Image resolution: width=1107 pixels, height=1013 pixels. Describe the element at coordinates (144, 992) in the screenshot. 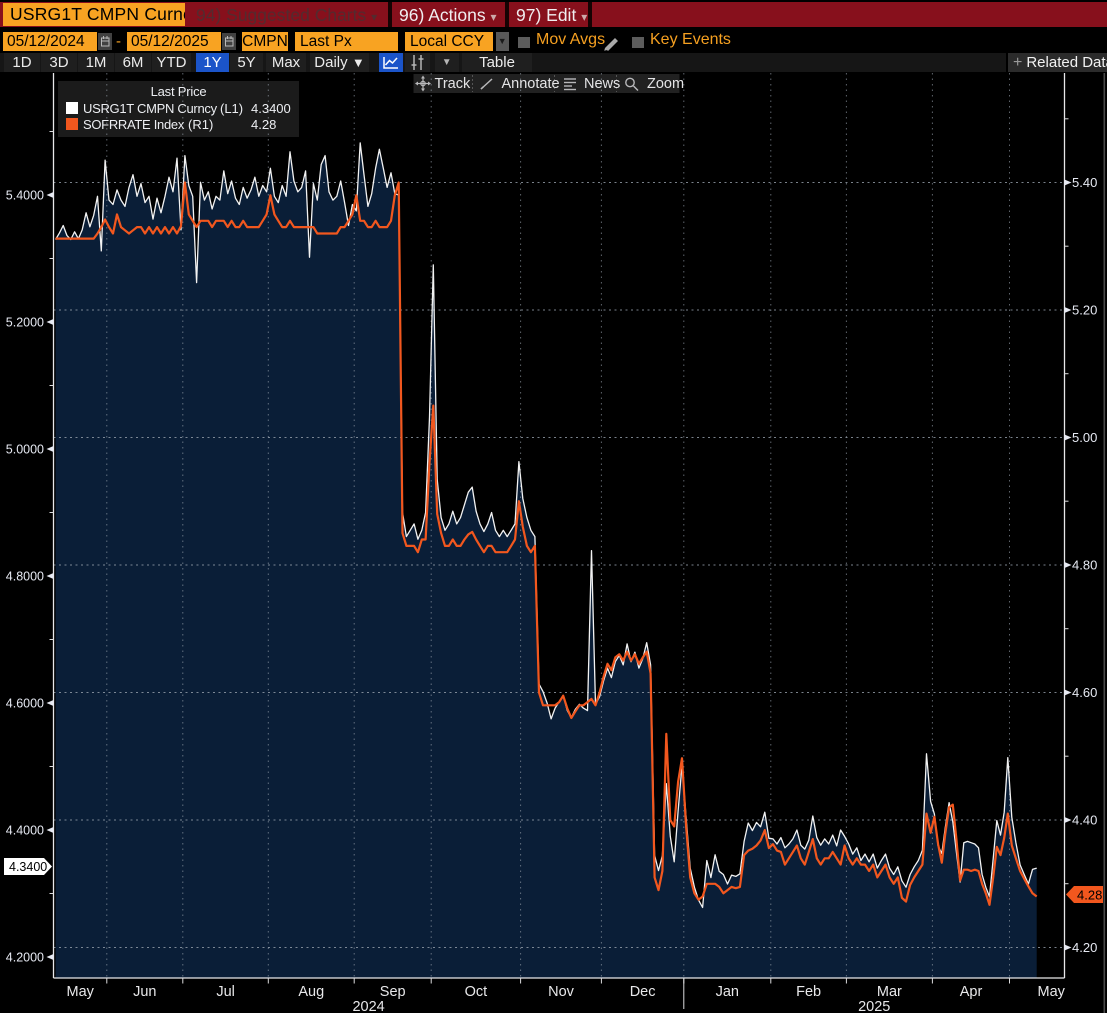

I see `svg-text: Jun` at that location.